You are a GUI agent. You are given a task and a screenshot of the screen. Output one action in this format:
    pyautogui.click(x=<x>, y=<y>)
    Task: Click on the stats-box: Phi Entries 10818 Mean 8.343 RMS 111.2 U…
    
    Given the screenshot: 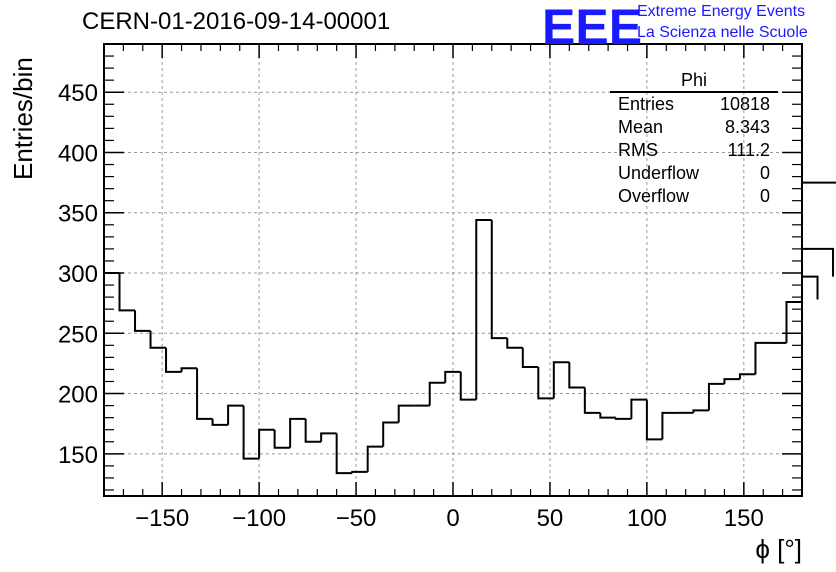 What is the action you would take?
    pyautogui.click(x=694, y=139)
    